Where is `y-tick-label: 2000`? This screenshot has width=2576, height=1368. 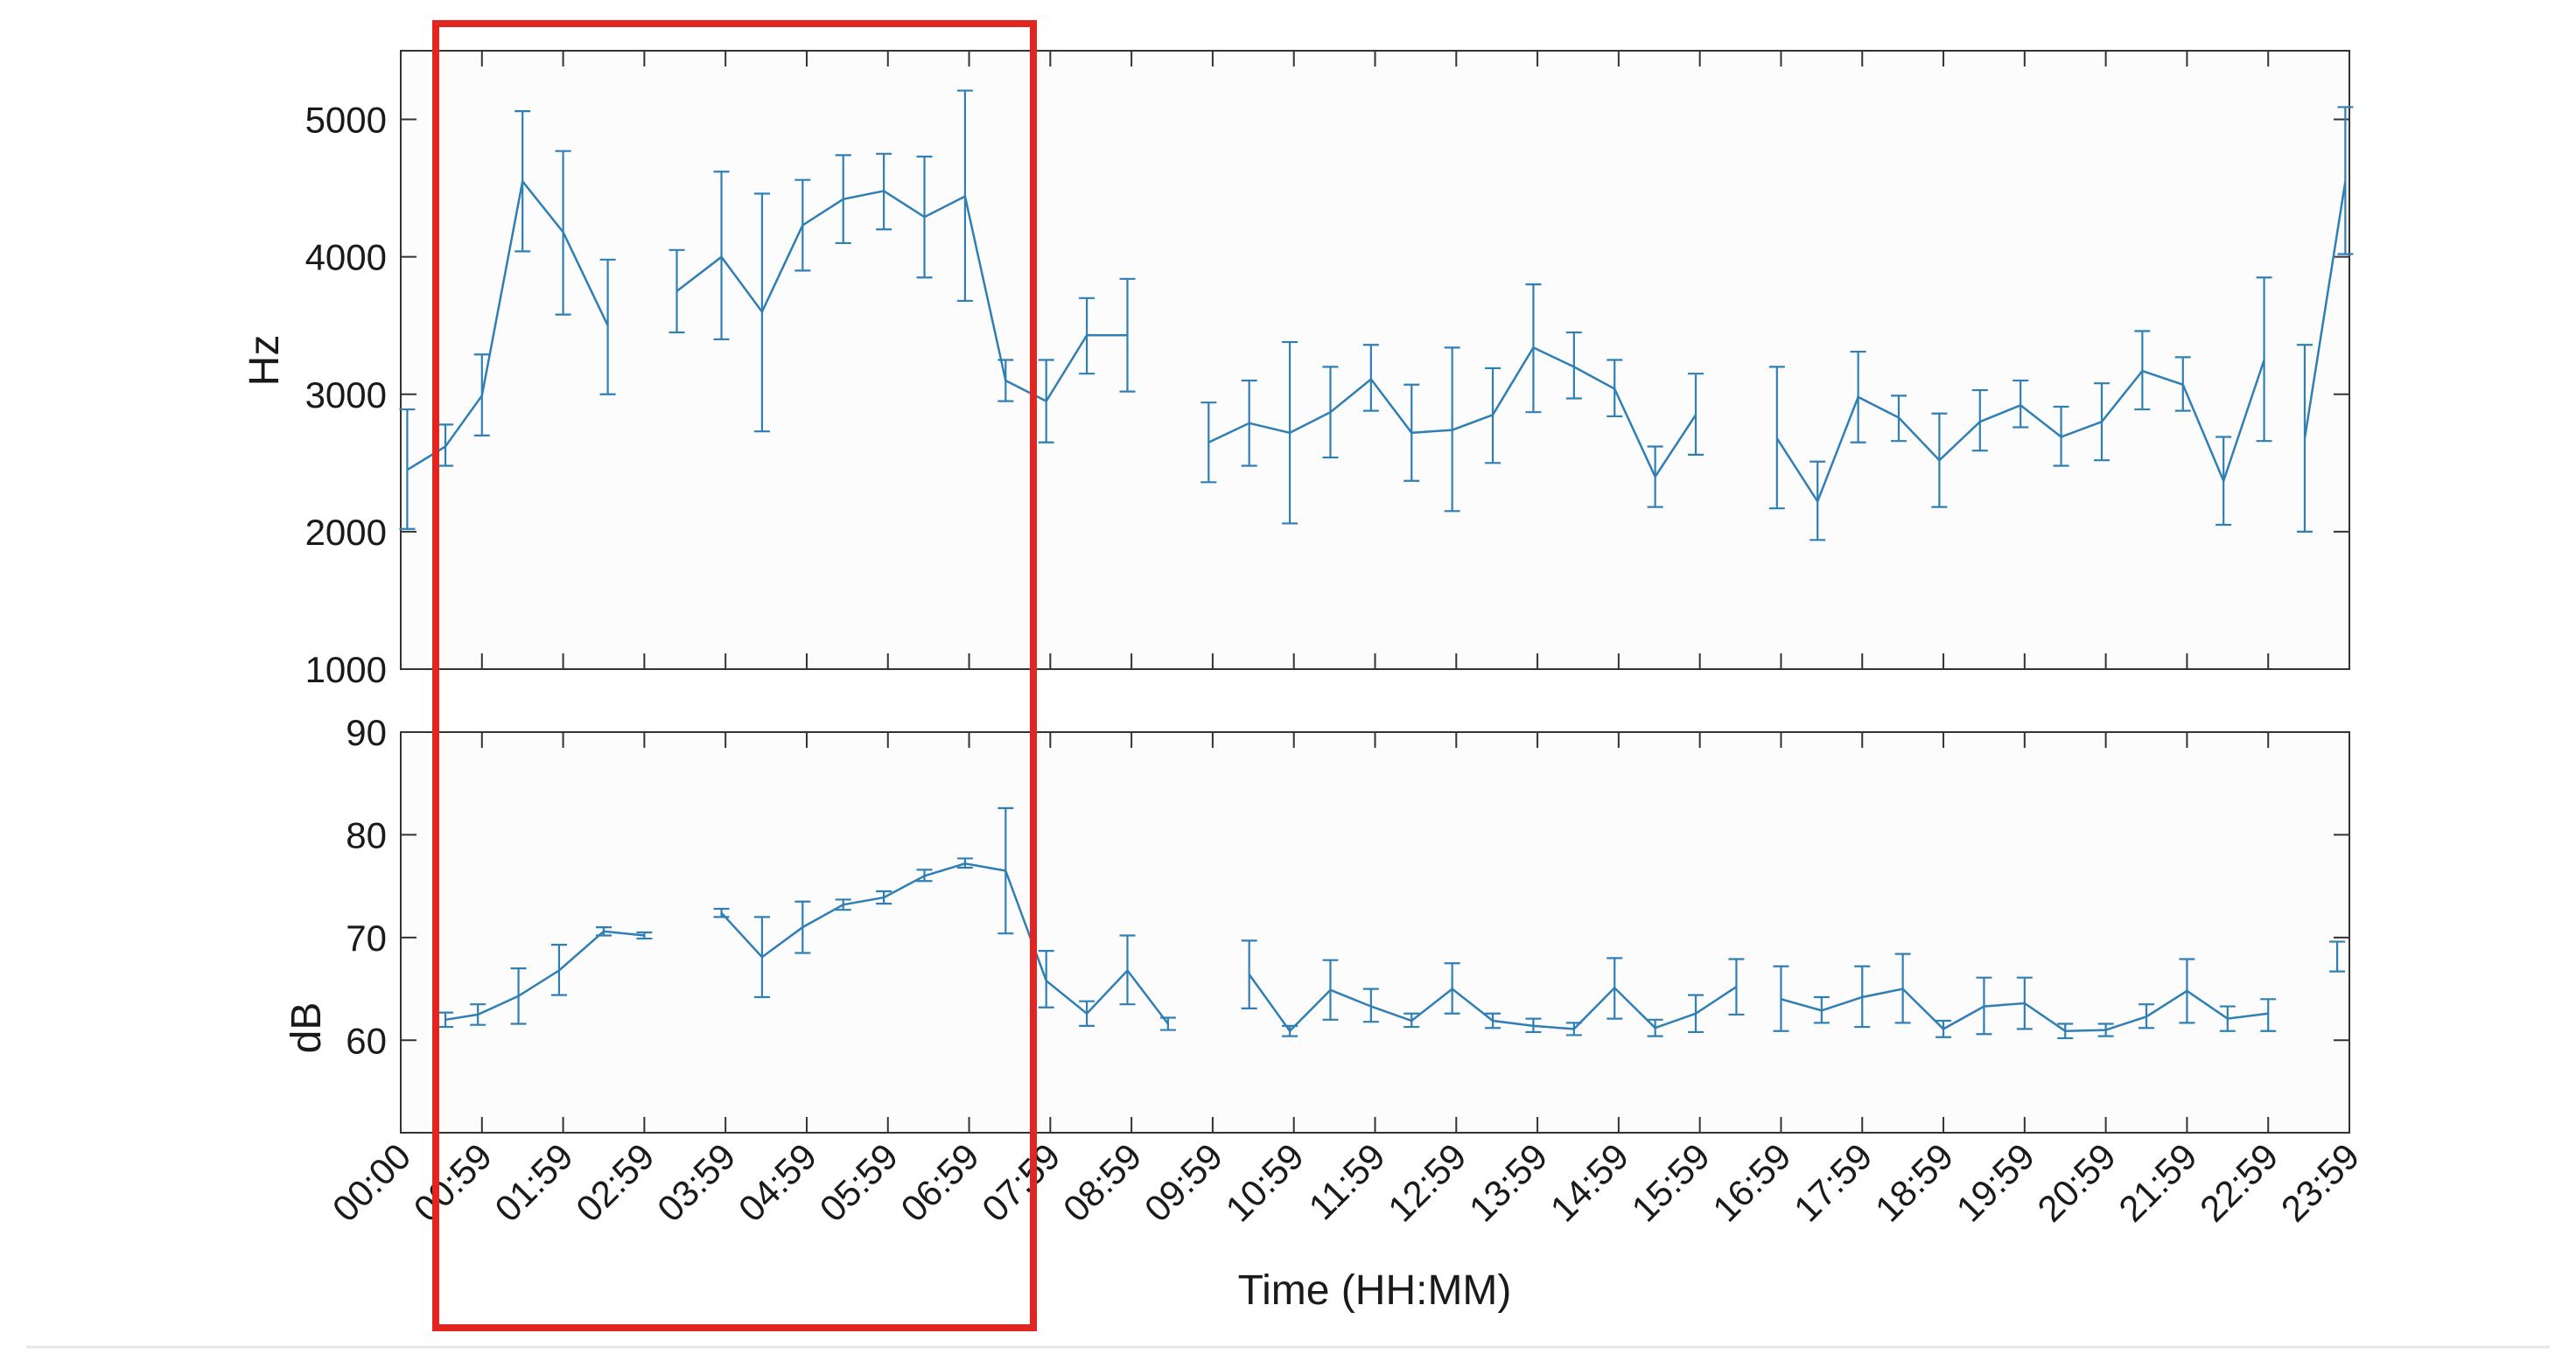
y-tick-label: 2000 is located at coordinates (346, 532).